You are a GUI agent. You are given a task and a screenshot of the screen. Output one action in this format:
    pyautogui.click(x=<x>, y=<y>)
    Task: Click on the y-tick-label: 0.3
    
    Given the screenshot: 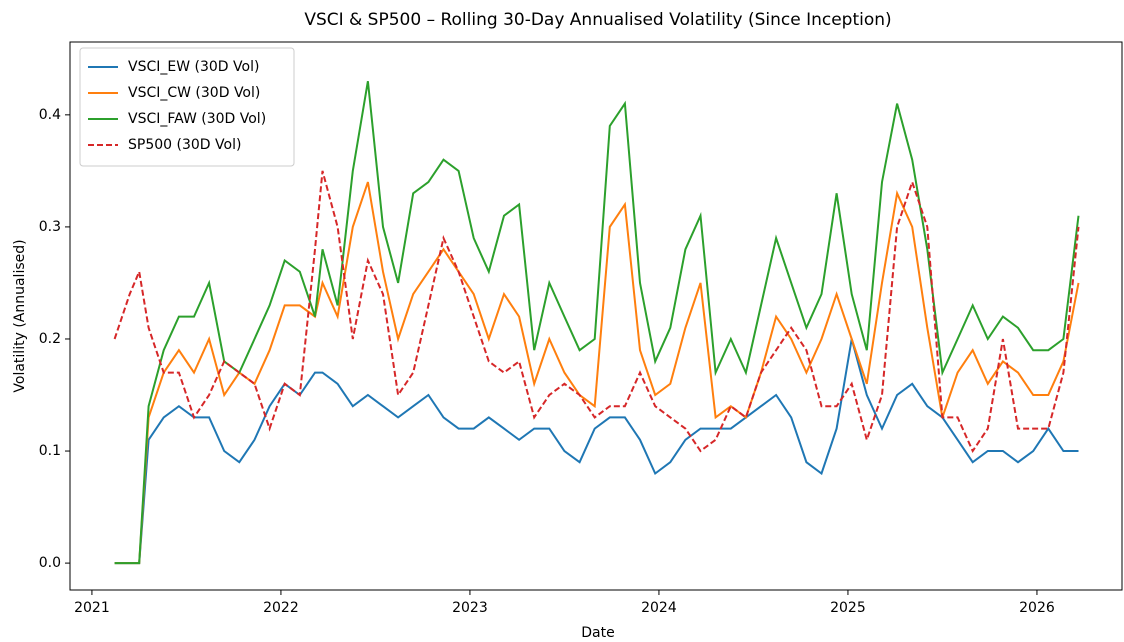 What is the action you would take?
    pyautogui.click(x=50, y=227)
    